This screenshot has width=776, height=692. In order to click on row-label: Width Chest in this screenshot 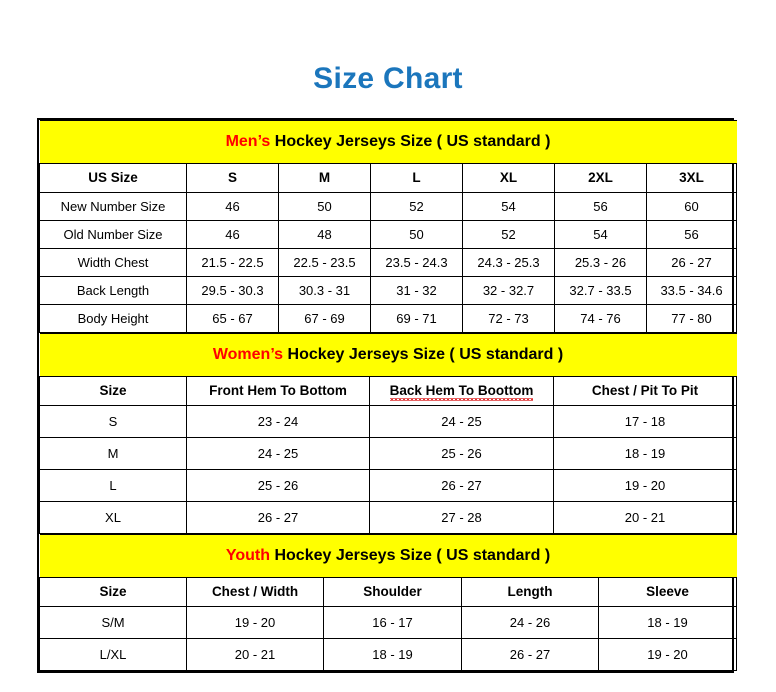, I will do `click(113, 262)`.